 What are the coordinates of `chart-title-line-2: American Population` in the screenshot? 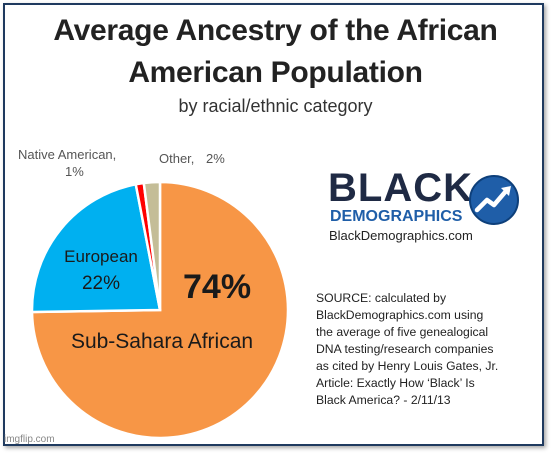 It's located at (275, 72).